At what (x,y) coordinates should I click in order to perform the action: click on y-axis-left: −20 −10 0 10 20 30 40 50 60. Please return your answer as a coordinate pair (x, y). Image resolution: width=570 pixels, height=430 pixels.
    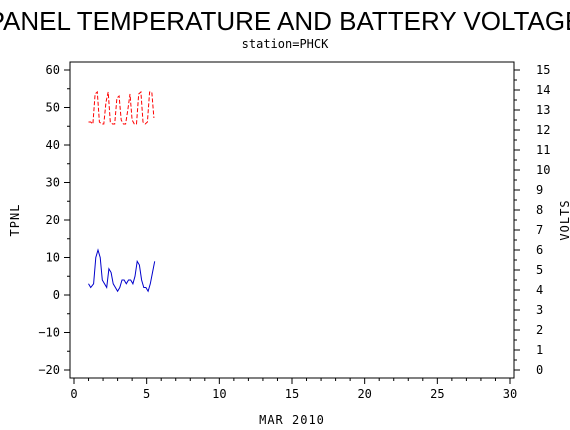
    Looking at the image, I should click on (54, 220).